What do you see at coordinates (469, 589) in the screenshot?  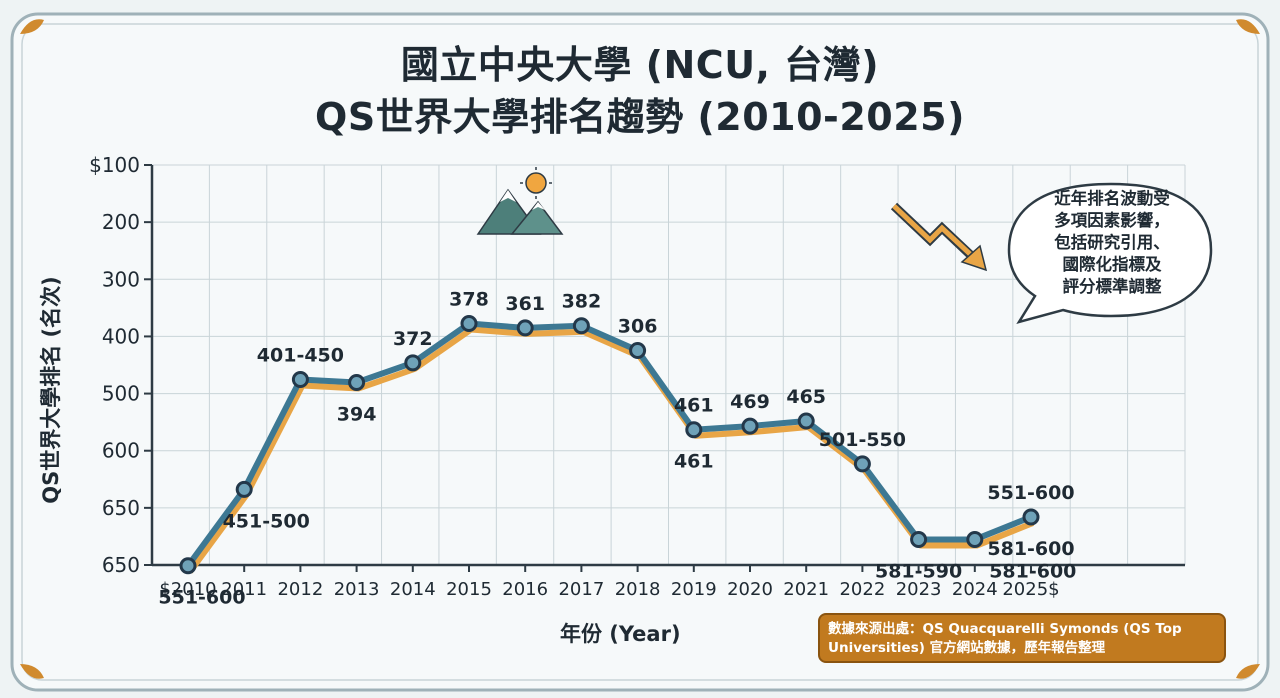 I see `x-tick-label: 2015` at bounding box center [469, 589].